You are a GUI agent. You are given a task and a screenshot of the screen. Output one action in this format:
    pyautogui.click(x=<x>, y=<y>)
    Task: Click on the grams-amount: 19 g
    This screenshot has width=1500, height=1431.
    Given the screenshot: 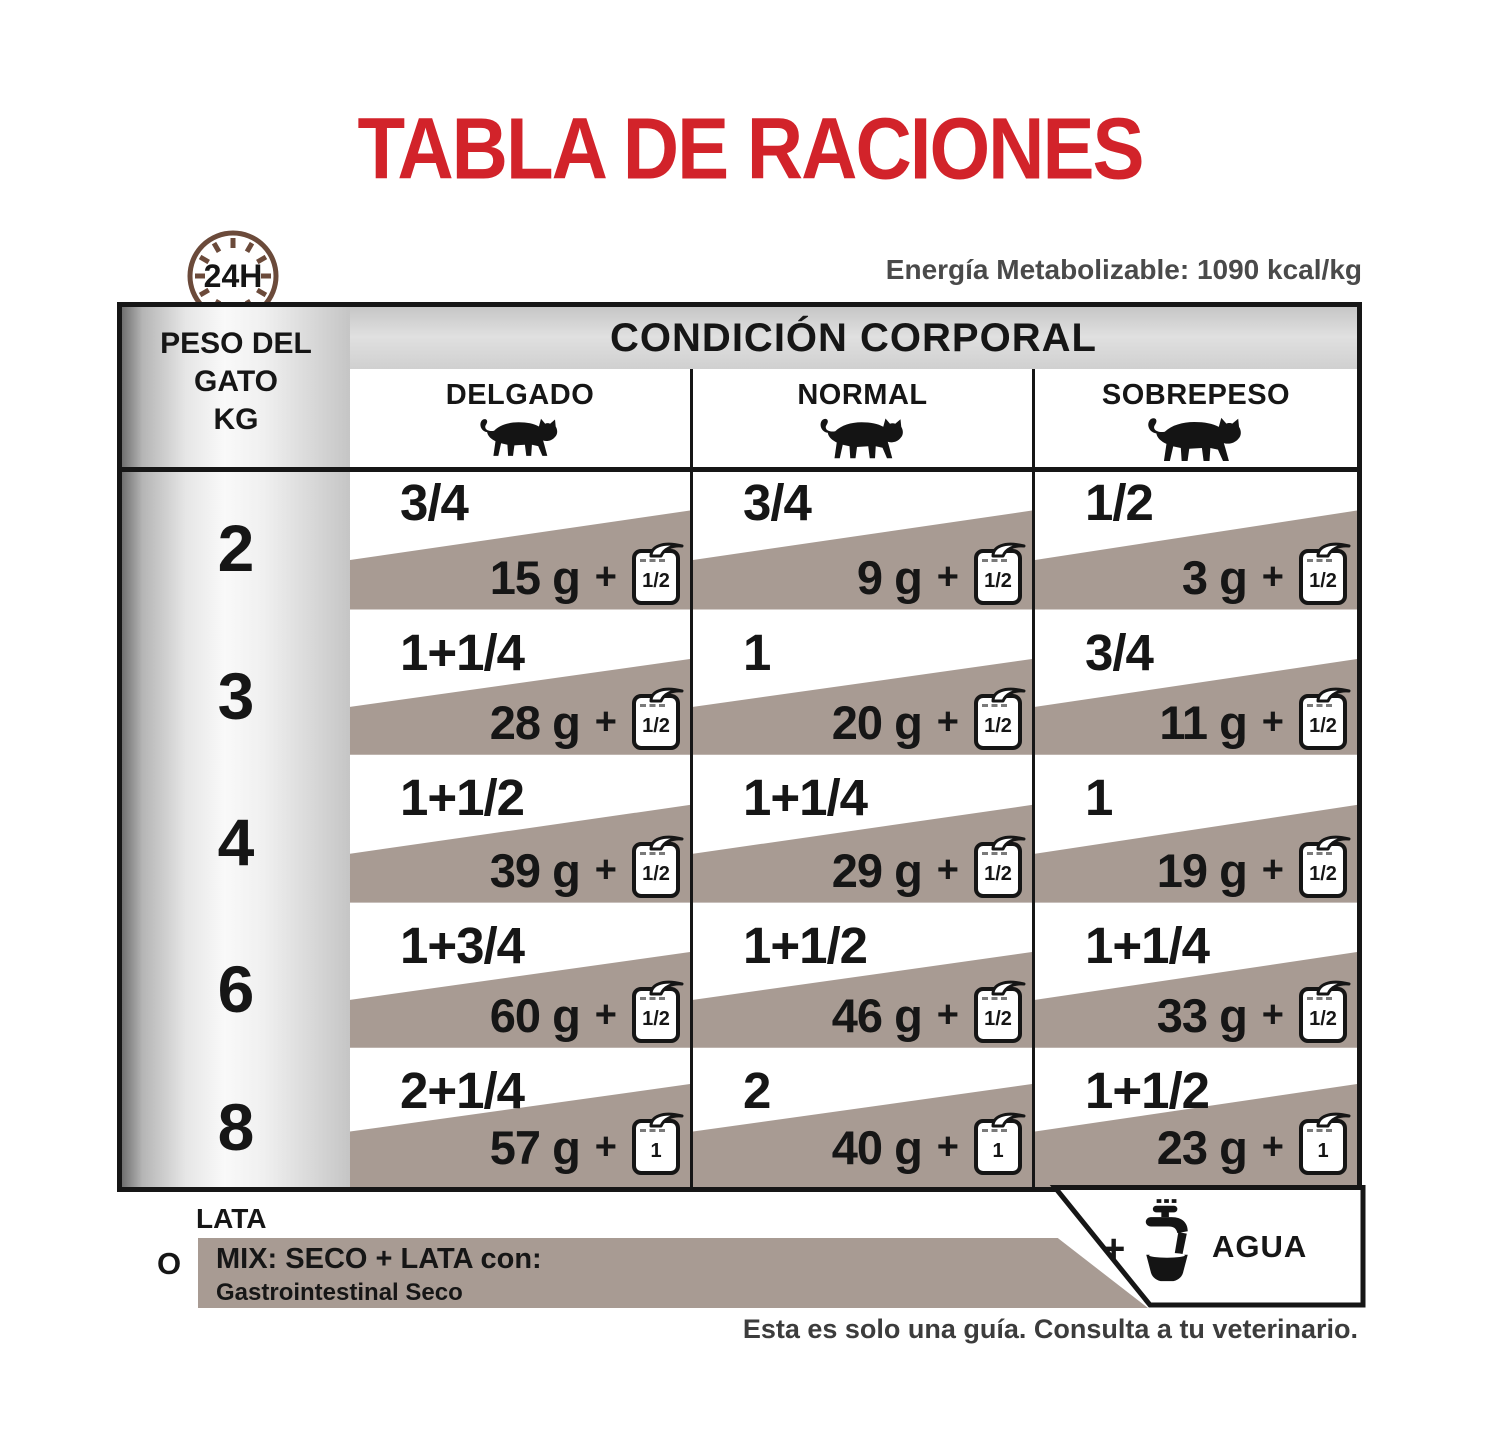 What is the action you would take?
    pyautogui.click(x=1202, y=870)
    